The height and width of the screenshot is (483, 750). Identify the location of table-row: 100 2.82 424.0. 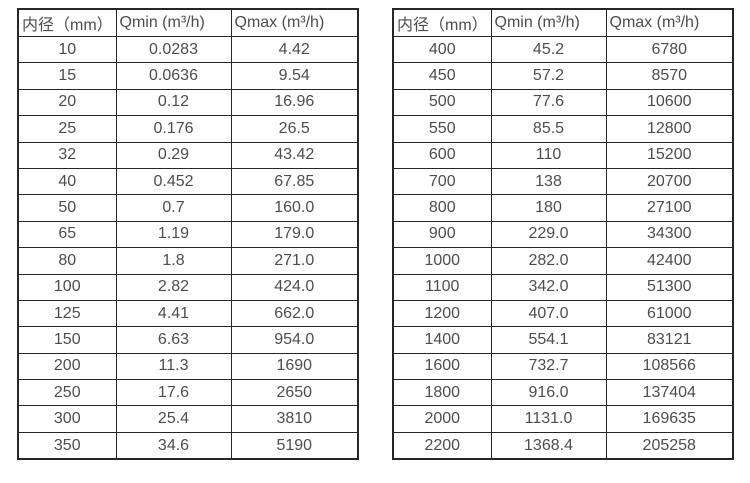
(188, 287).